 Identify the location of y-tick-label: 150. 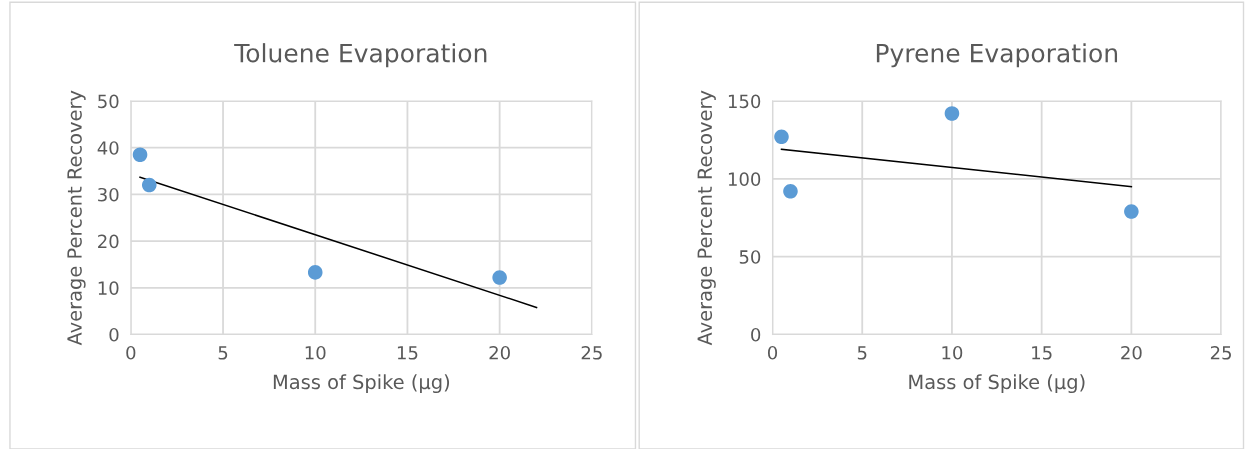
(744, 101).